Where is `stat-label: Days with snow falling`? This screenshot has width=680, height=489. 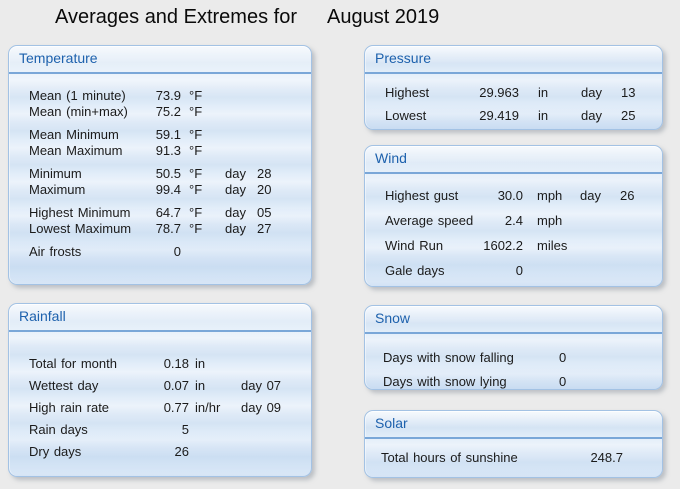
stat-label: Days with snow falling is located at coordinates (448, 357).